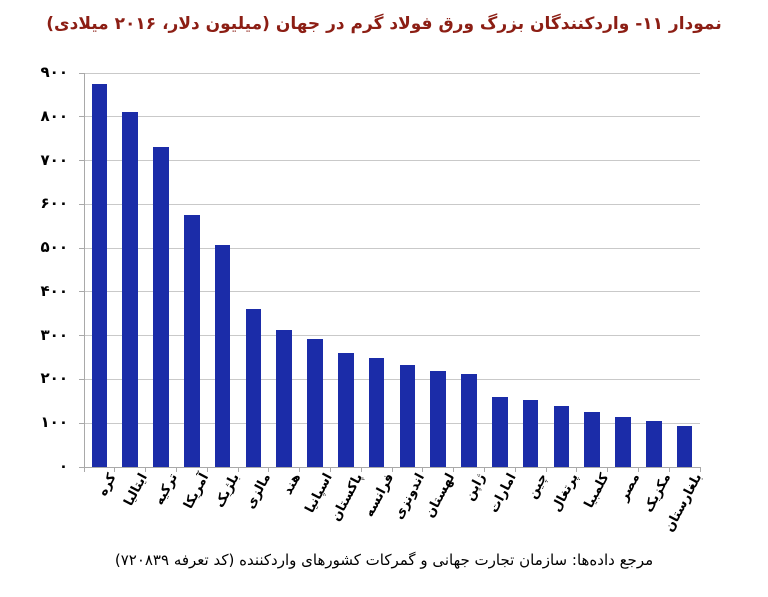  I want to click on bar-بلژیک, so click(222, 356).